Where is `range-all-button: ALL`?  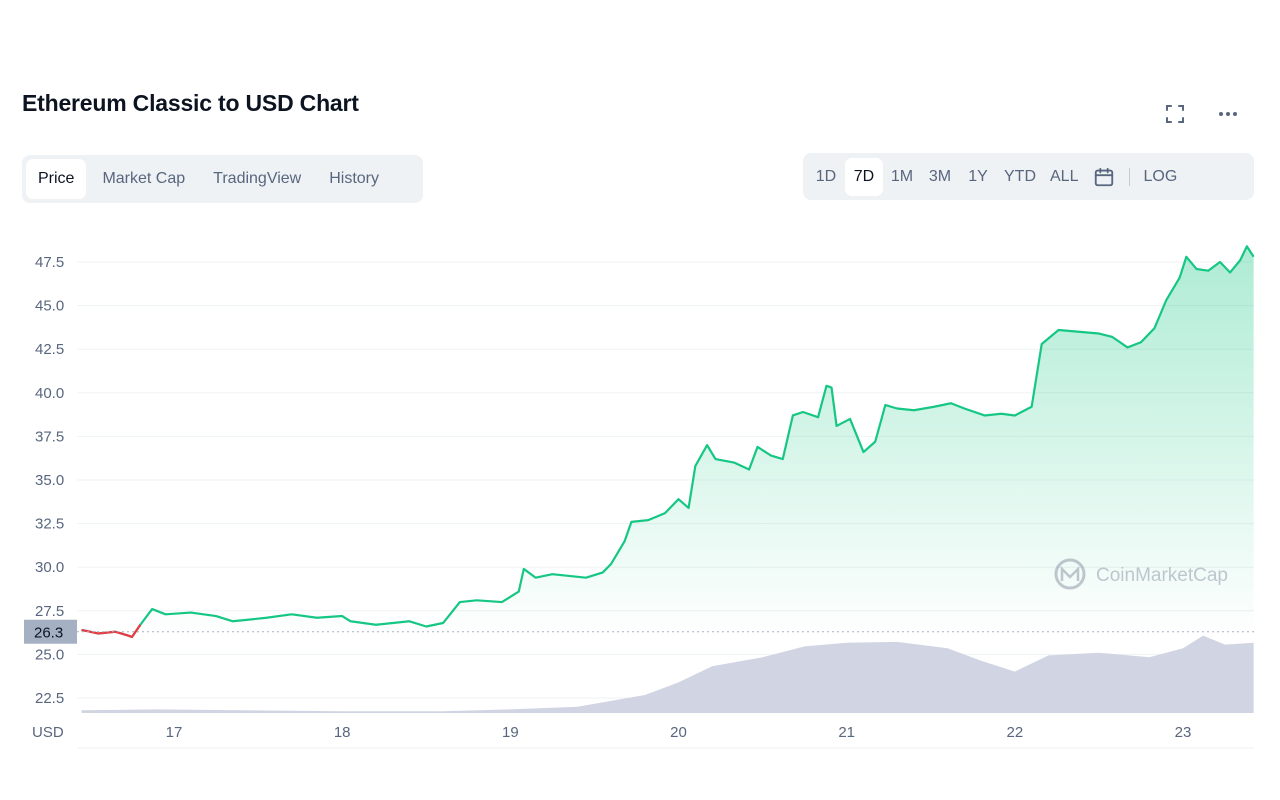 range-all-button: ALL is located at coordinates (1064, 176).